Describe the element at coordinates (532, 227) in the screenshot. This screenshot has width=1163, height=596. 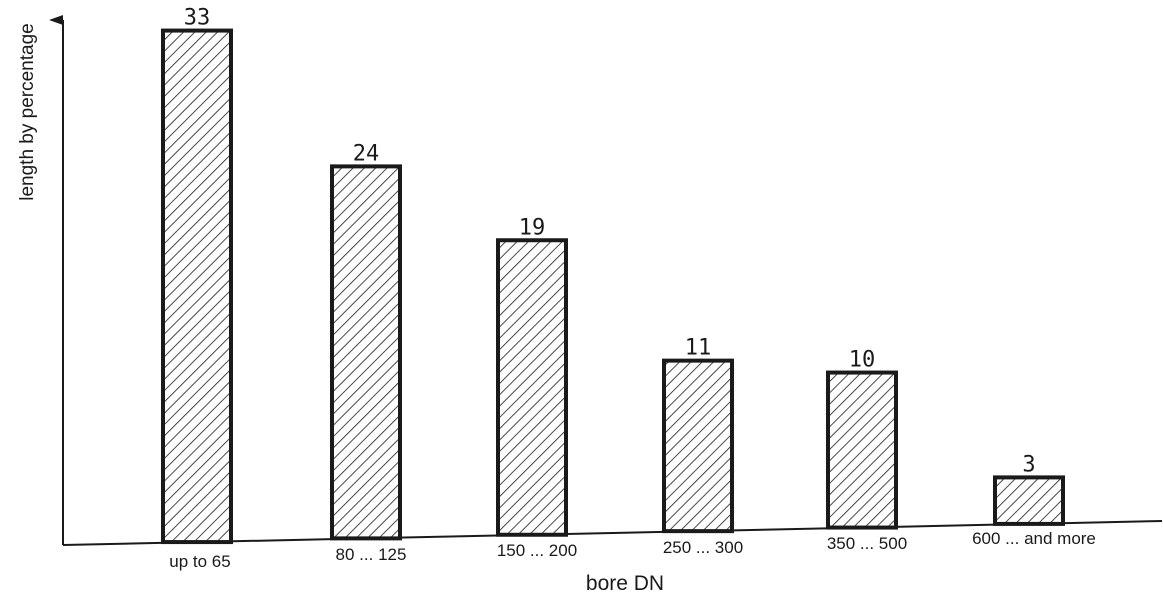
I see `bar-value-label: 19` at that location.